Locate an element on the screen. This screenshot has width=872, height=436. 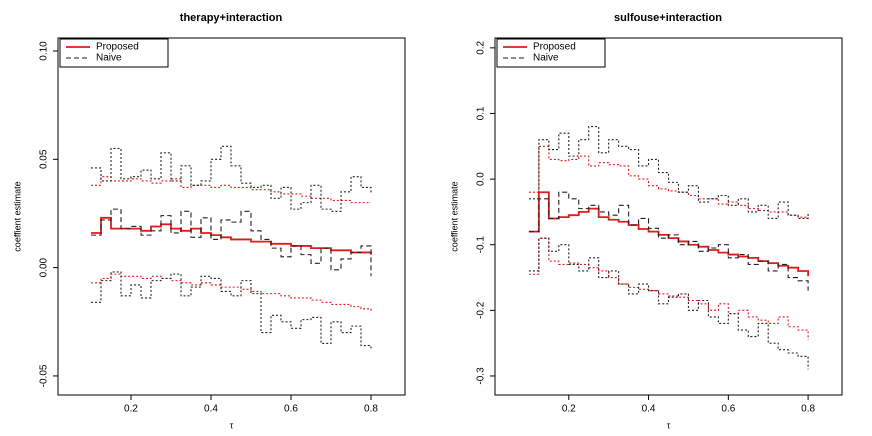
y-tick-label: 0.2 is located at coordinates (481, 47).